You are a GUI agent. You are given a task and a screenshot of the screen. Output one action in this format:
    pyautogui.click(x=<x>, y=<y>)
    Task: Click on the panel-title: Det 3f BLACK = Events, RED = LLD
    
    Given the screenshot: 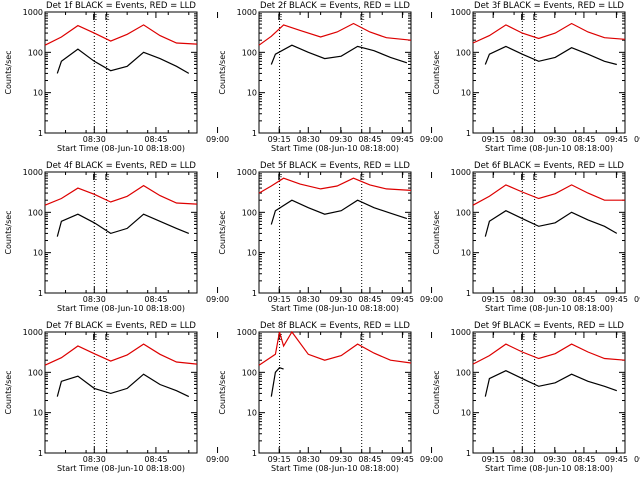 What is the action you would take?
    pyautogui.click(x=549, y=6)
    